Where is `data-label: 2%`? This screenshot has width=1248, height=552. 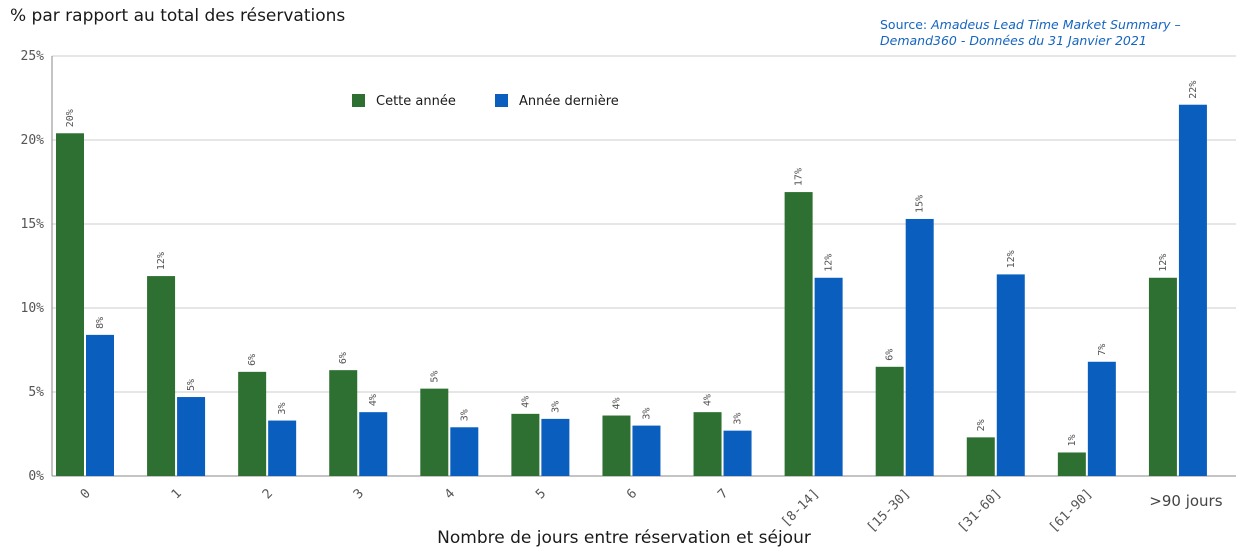
data-label: 2% is located at coordinates (981, 425).